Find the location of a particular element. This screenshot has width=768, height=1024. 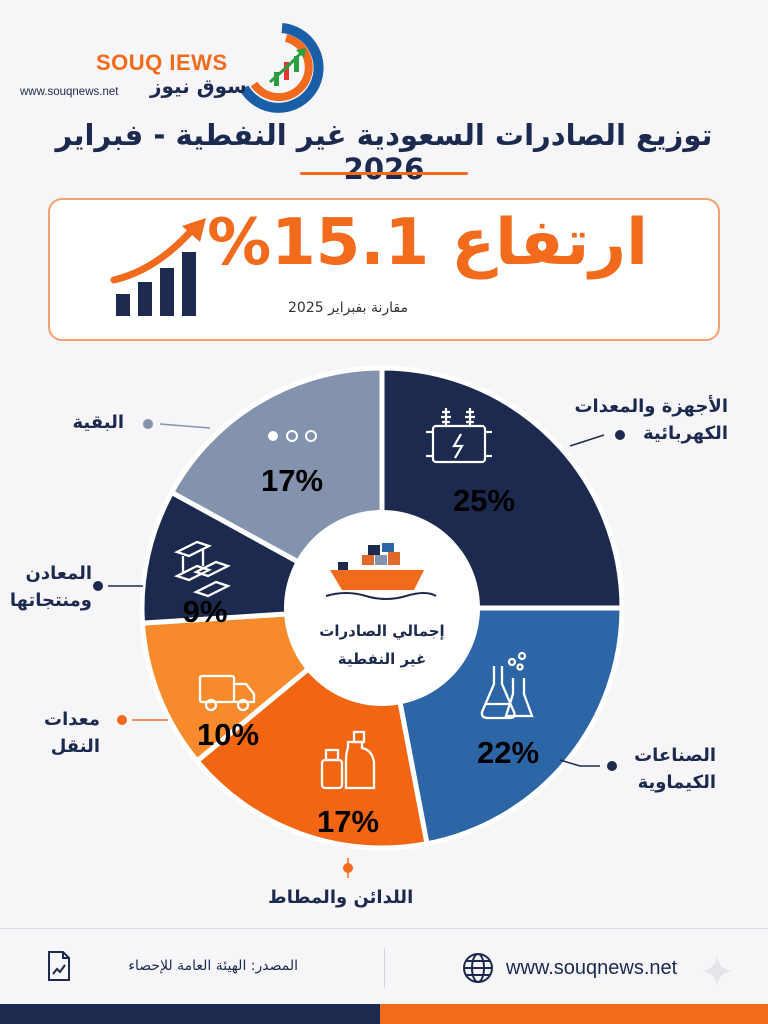

leader-dot-metals is located at coordinates (98, 586).